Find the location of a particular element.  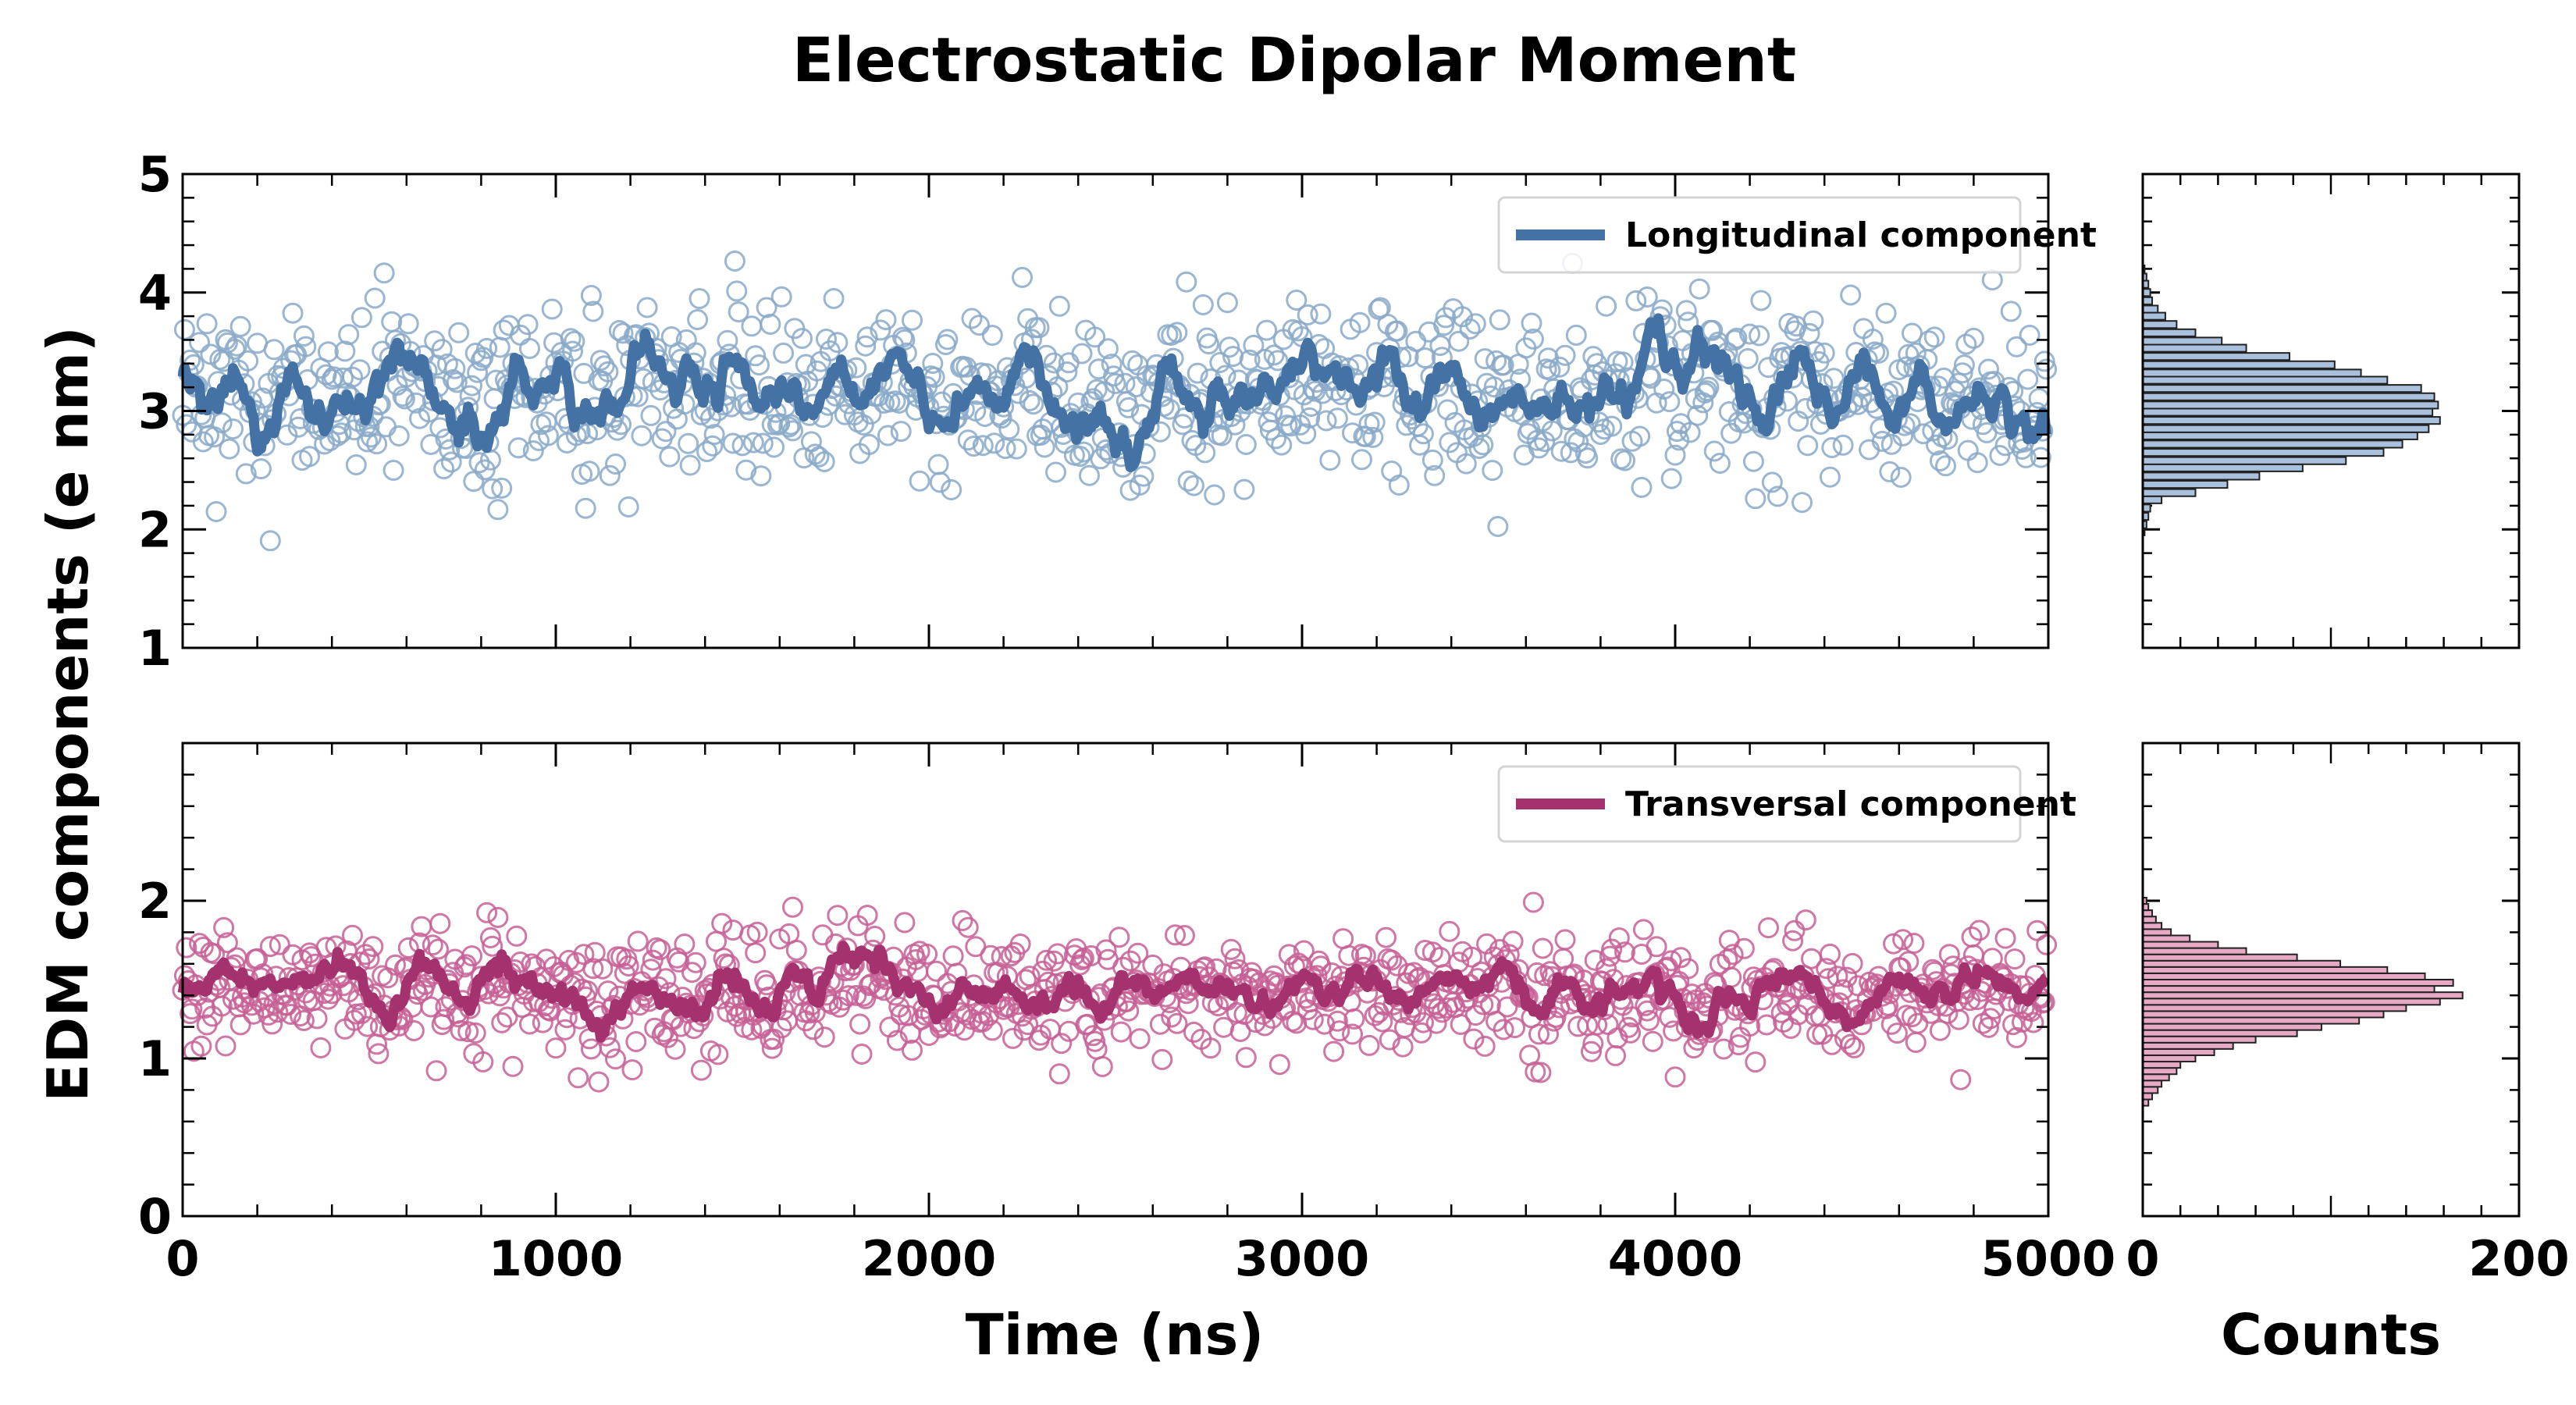

legend-longitudinal: Longitudinal component is located at coordinates (1797, 235).